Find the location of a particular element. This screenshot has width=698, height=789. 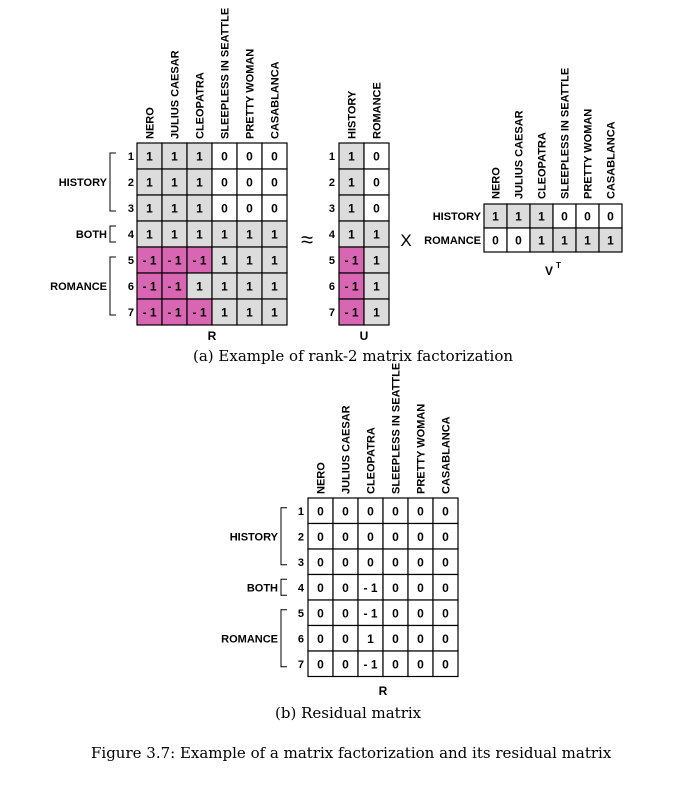

vt-row-label: ROMANCE is located at coordinates (452, 241).